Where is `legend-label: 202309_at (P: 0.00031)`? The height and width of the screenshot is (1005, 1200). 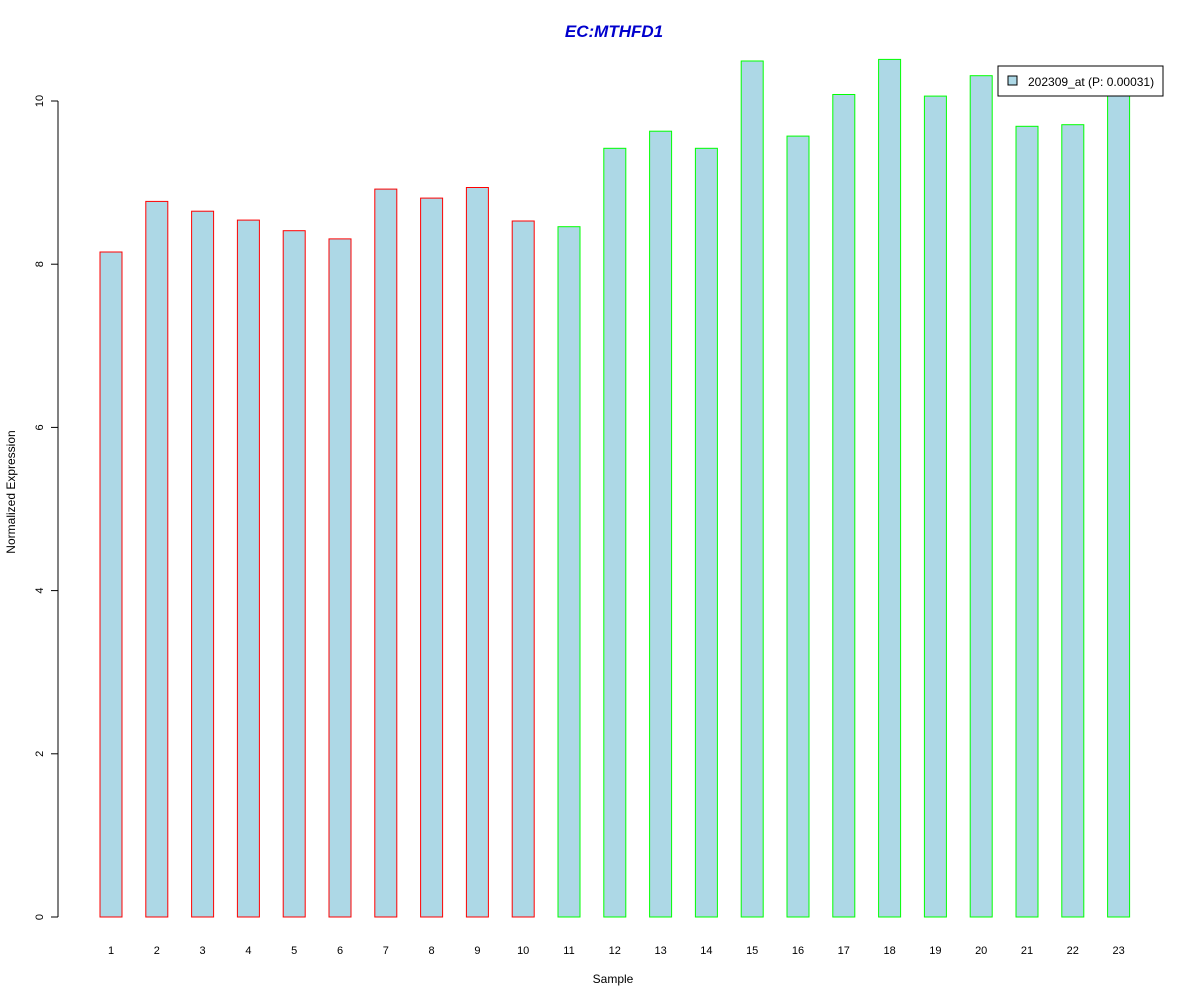
legend-label: 202309_at (P: 0.00031) is located at coordinates (1091, 82).